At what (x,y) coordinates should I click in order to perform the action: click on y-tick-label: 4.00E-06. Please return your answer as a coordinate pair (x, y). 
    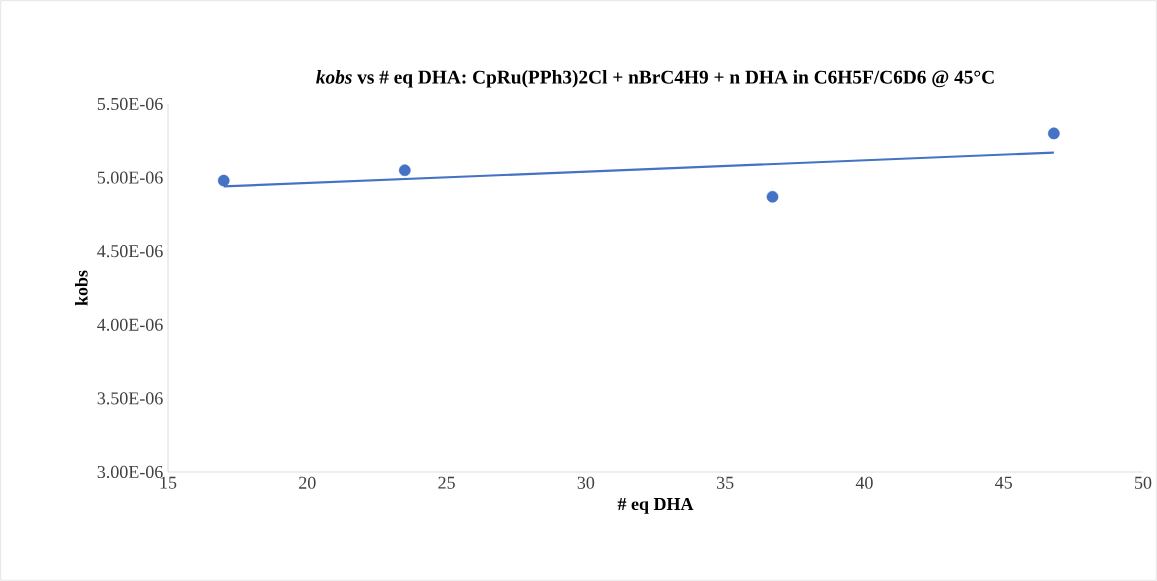
    Looking at the image, I should click on (130, 324).